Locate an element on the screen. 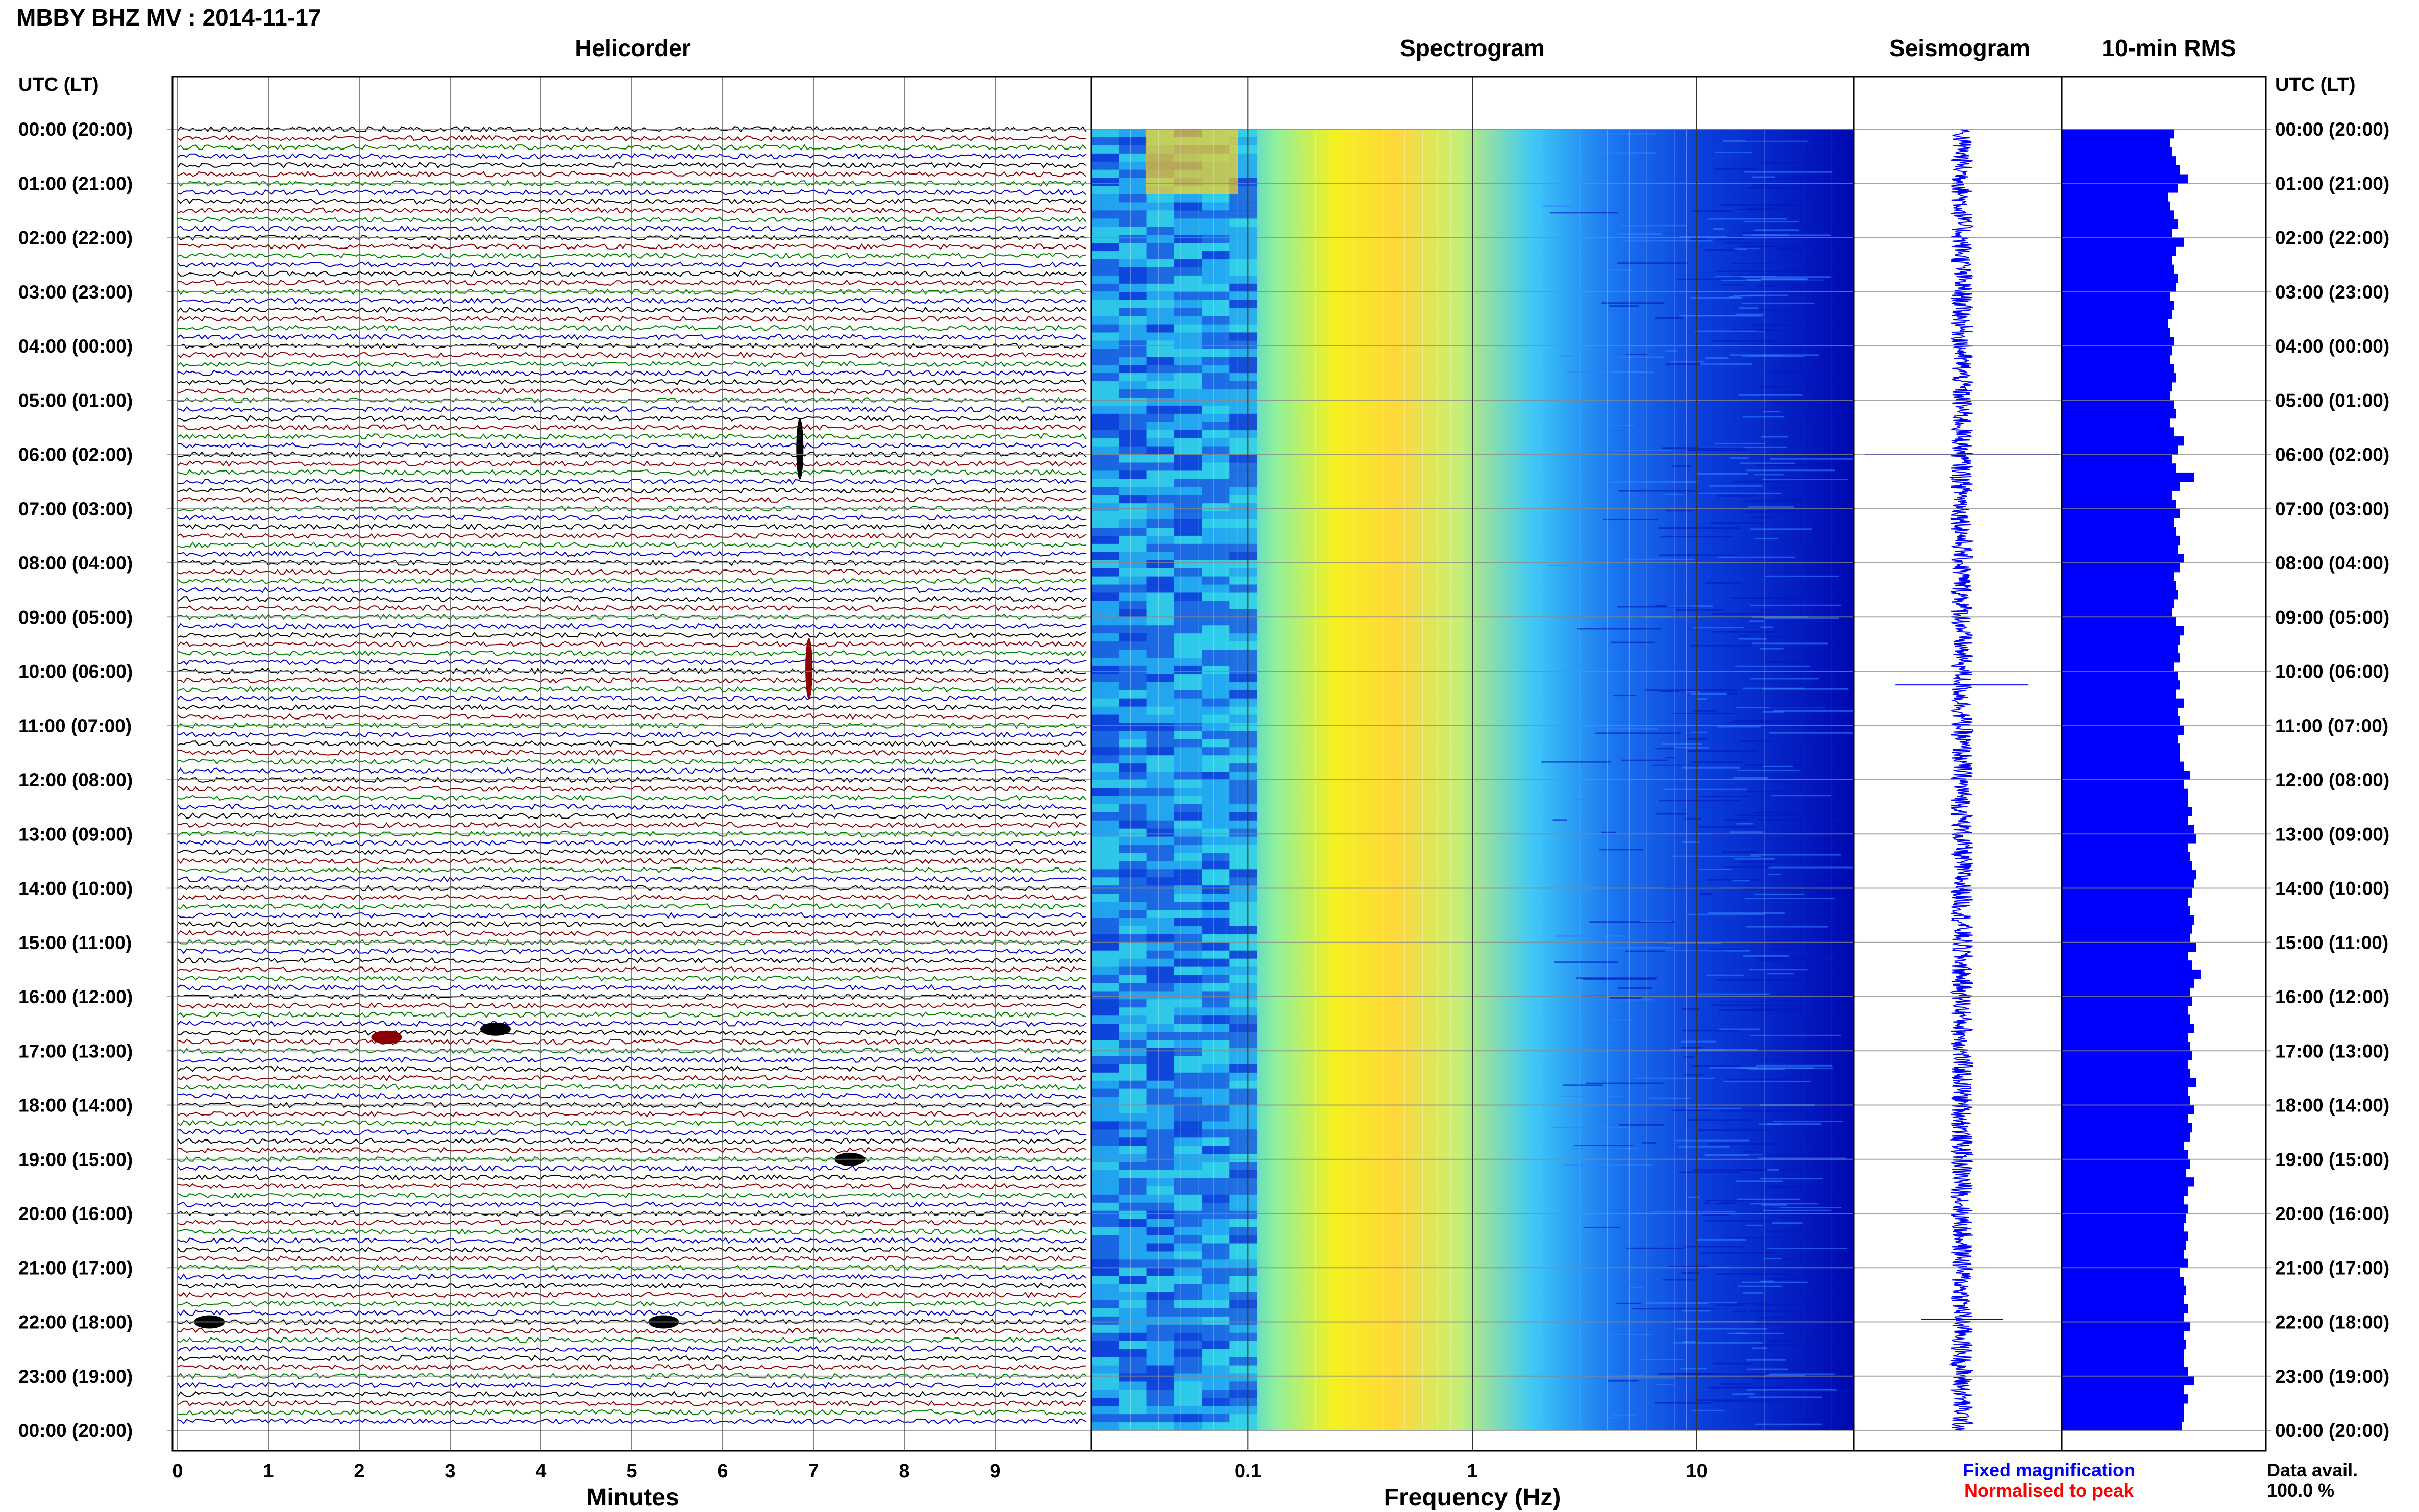 This screenshot has height=1512, width=2419. row-label-right: 11:00 (07:00) is located at coordinates (2331, 725).